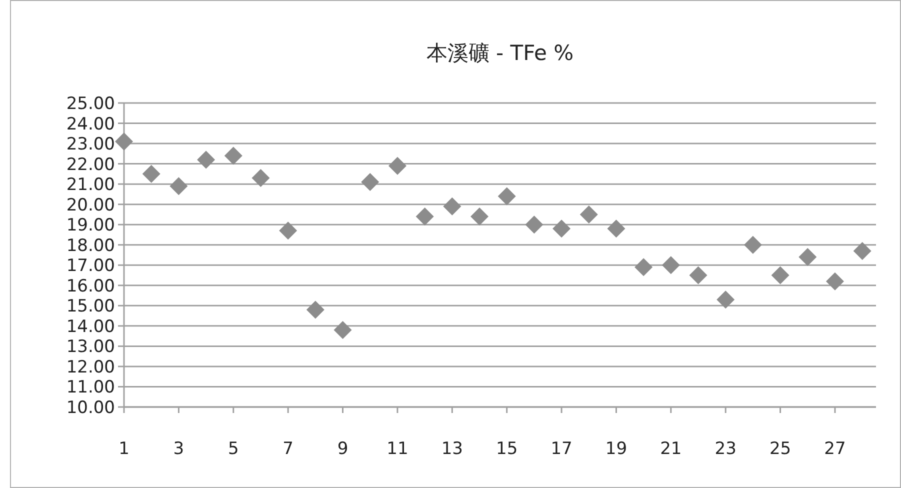 Image resolution: width=901 pixels, height=488 pixels. I want to click on y-tick-label: 18.00, so click(90, 246).